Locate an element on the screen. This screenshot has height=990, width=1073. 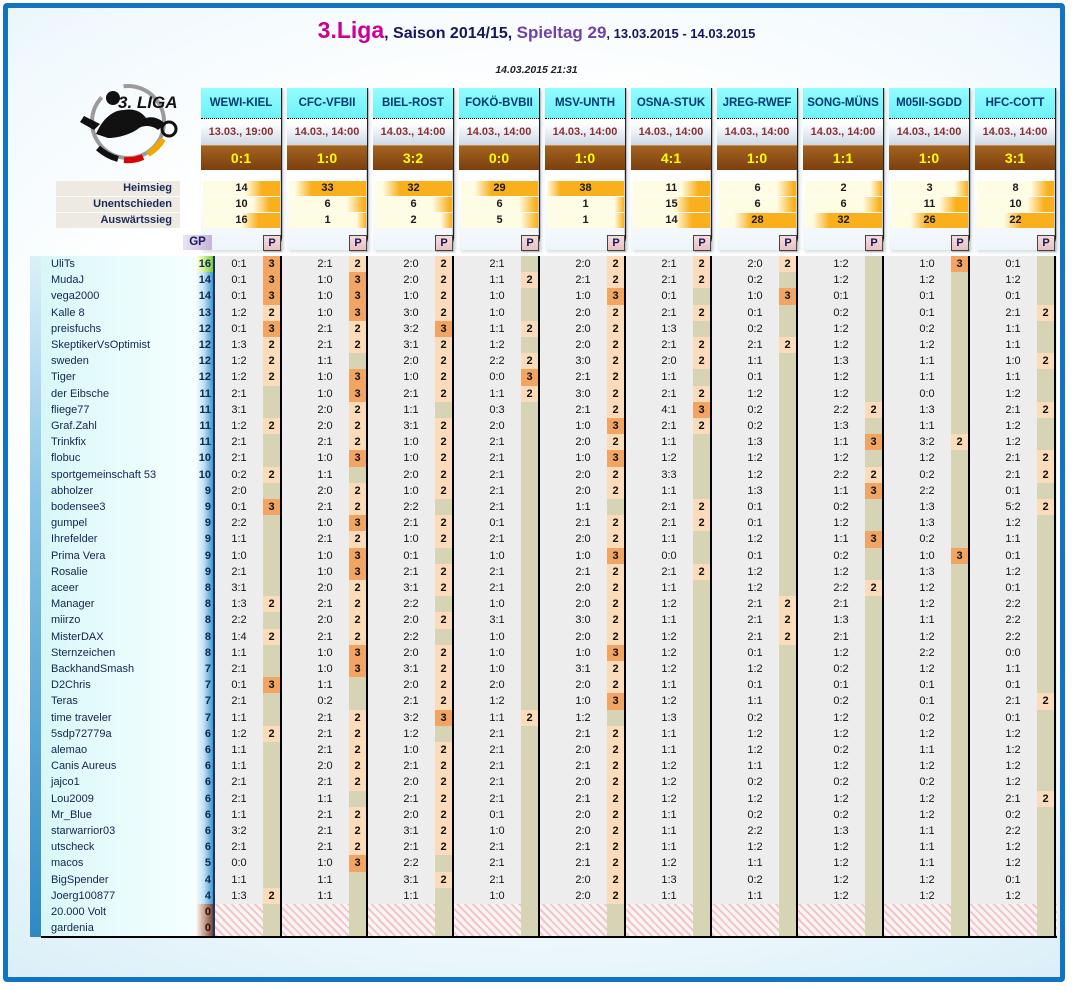
player-total-points: 14 is located at coordinates (204, 296).